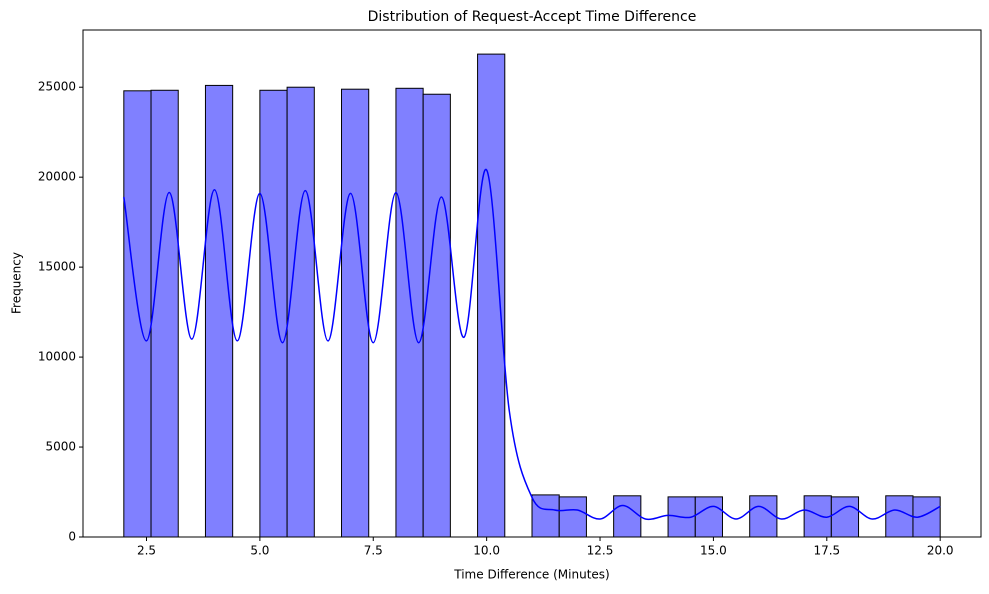 Image resolution: width=989 pixels, height=594 pixels. What do you see at coordinates (940, 551) in the screenshot?
I see `x-tick-label: 20.0` at bounding box center [940, 551].